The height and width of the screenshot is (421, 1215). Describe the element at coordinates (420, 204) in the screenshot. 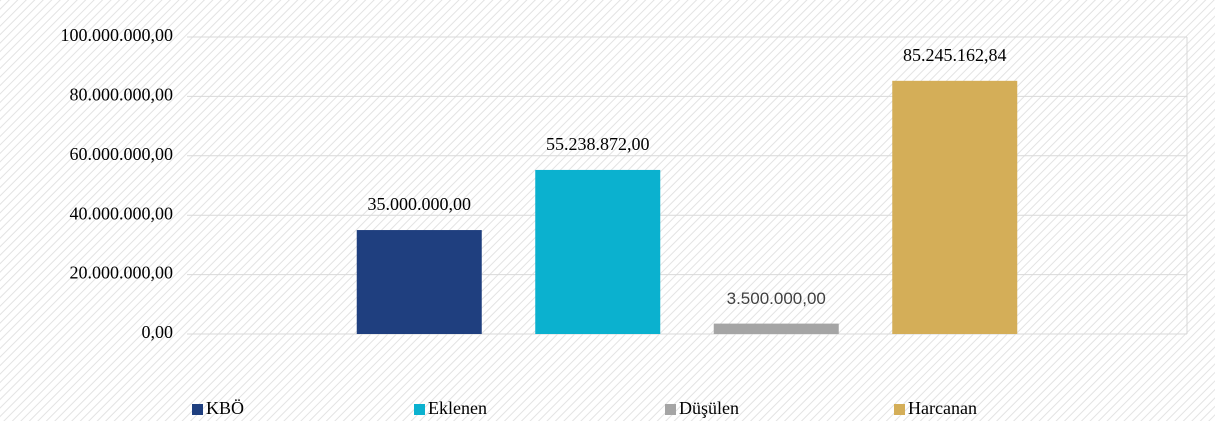

I see `data-label: 35.000.000,00` at that location.